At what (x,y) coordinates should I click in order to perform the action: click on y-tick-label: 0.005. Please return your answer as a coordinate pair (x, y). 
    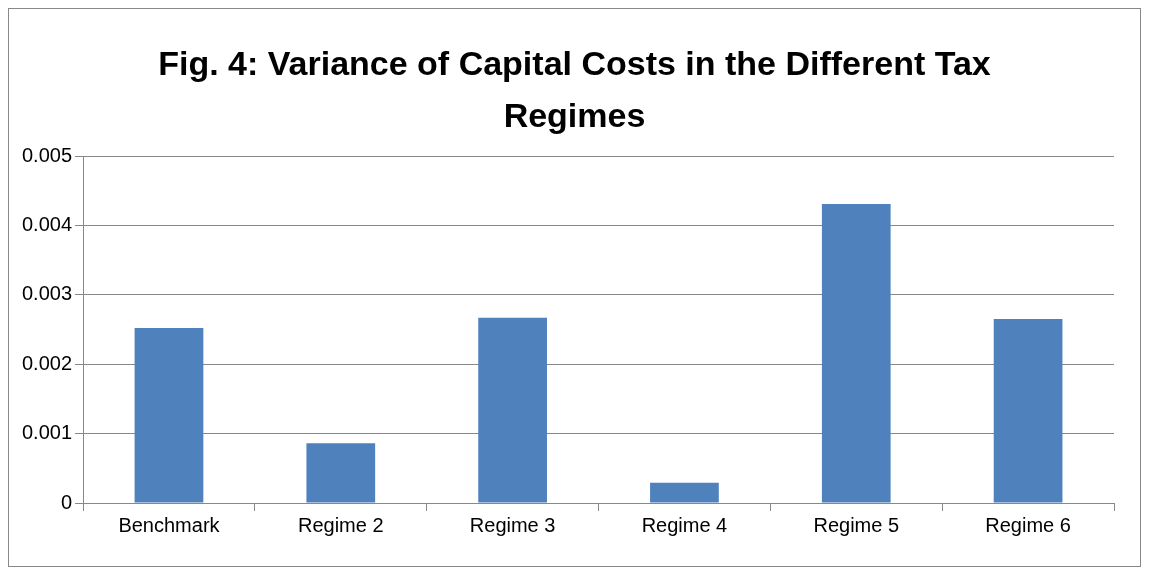
    Looking at the image, I should click on (47, 154).